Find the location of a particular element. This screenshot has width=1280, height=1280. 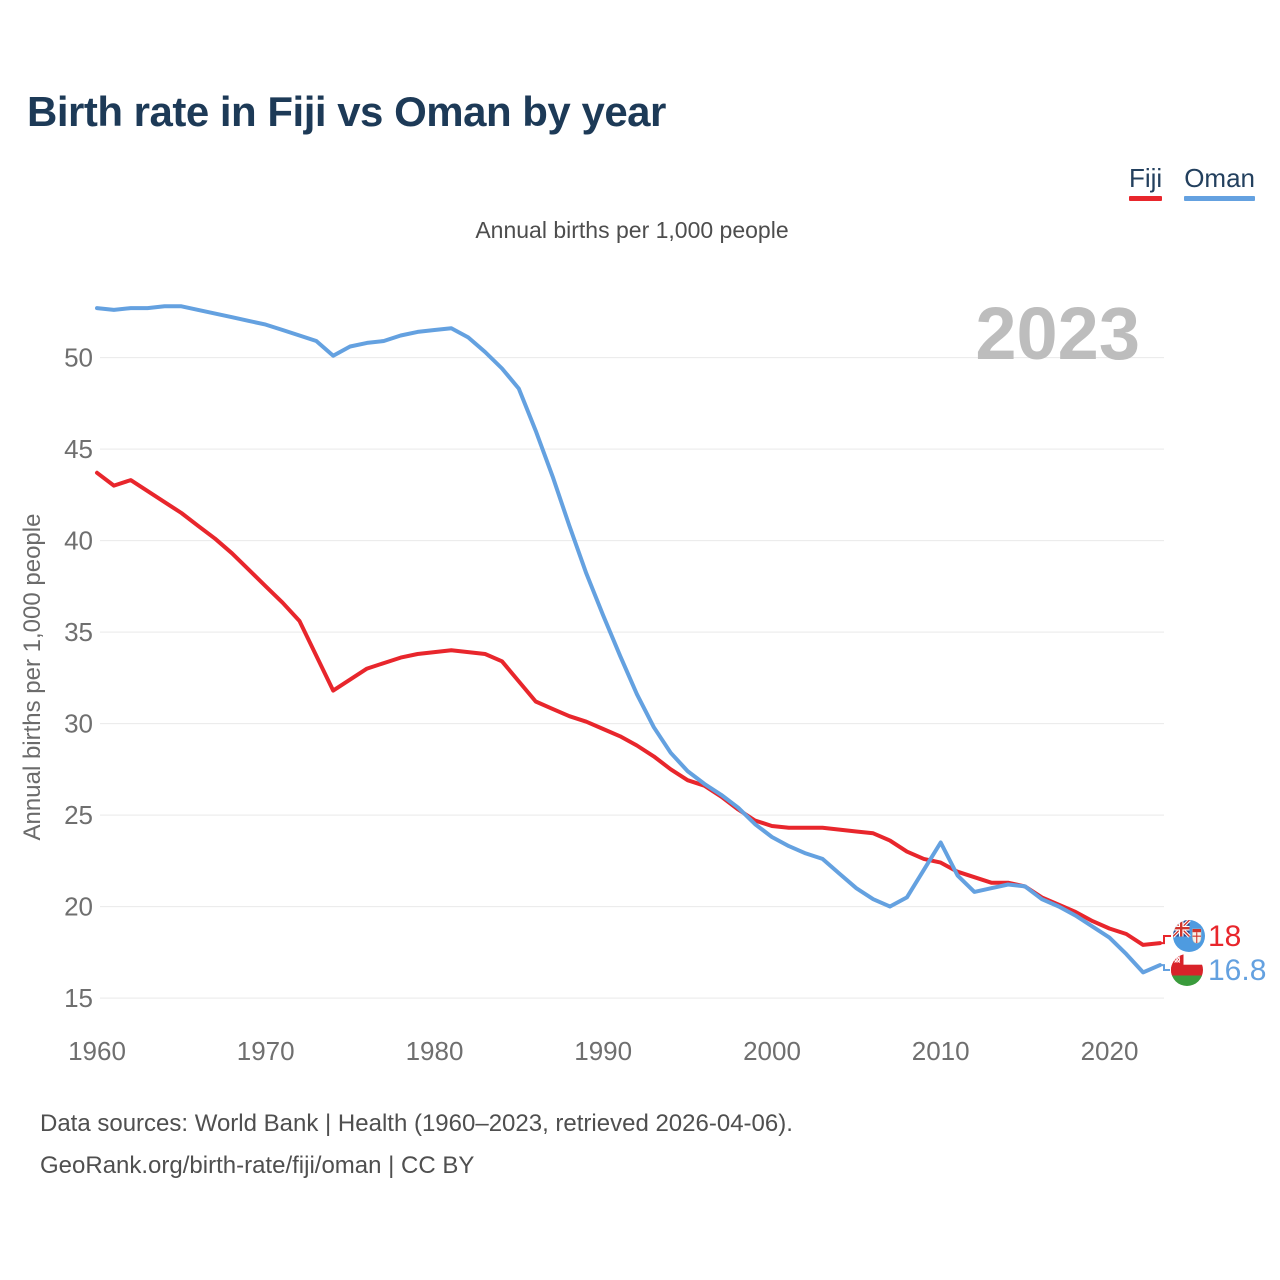

legend-label-oman: Oman is located at coordinates (1219, 178).